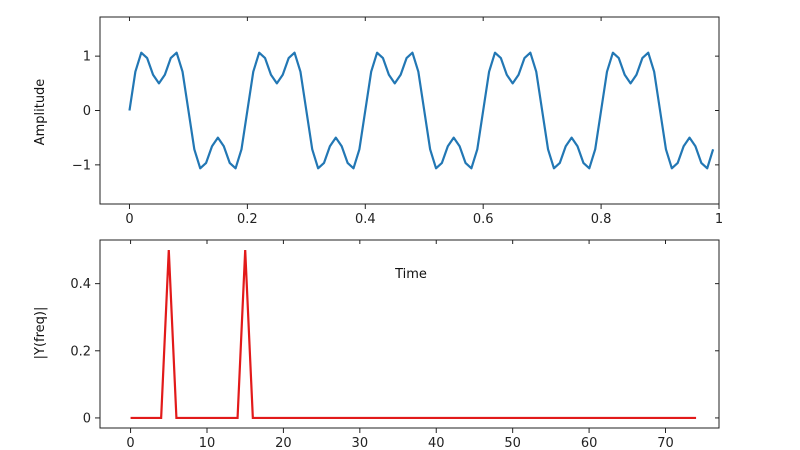  I want to click on bottom-x-tick-label: 50, so click(512, 443).